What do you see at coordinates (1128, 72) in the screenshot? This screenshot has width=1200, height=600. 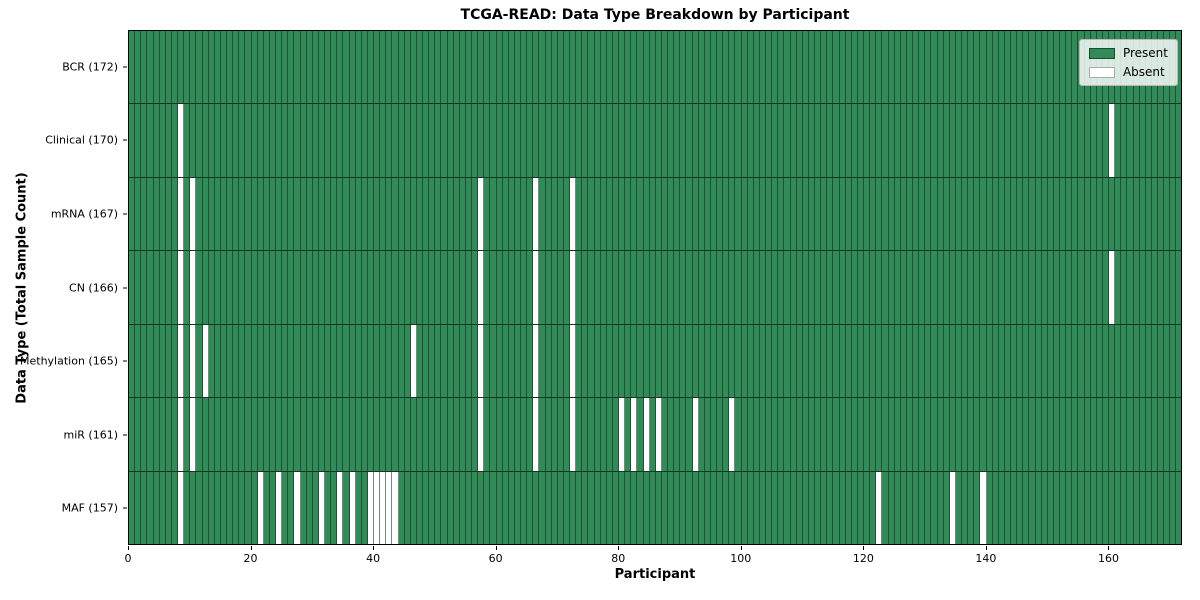 I see `legend-item-absent: Absent` at bounding box center [1128, 72].